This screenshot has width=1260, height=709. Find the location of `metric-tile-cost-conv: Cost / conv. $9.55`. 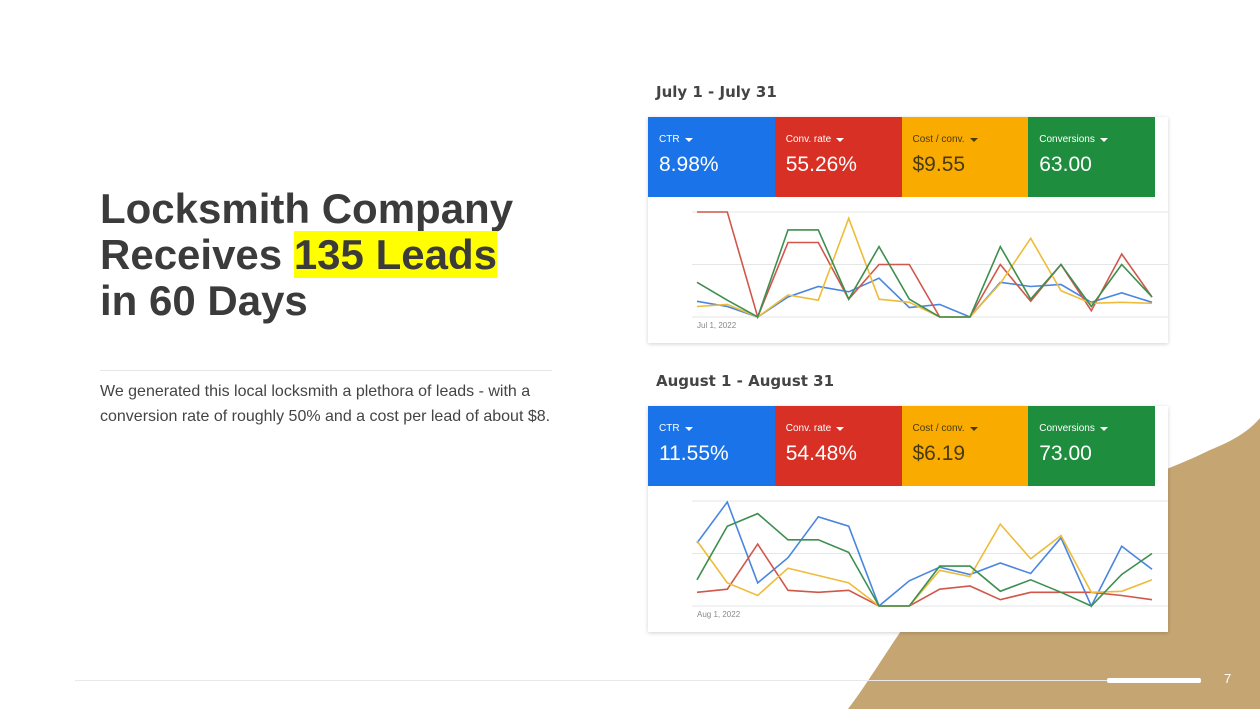

metric-tile-cost-conv: Cost / conv. $9.55 is located at coordinates (965, 157).